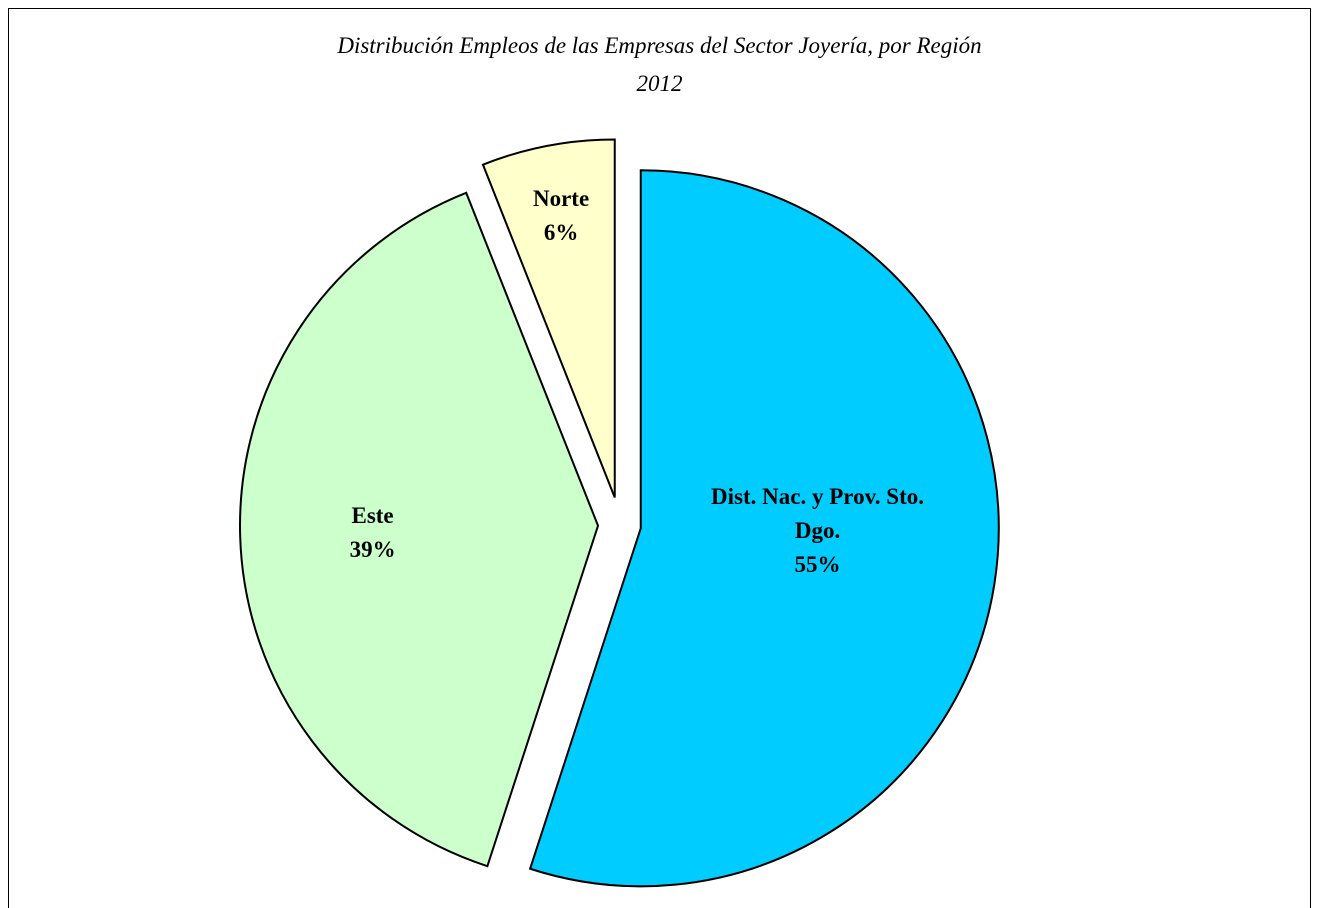 The image size is (1319, 908). I want to click on slice-value-label: 39%, so click(372, 549).